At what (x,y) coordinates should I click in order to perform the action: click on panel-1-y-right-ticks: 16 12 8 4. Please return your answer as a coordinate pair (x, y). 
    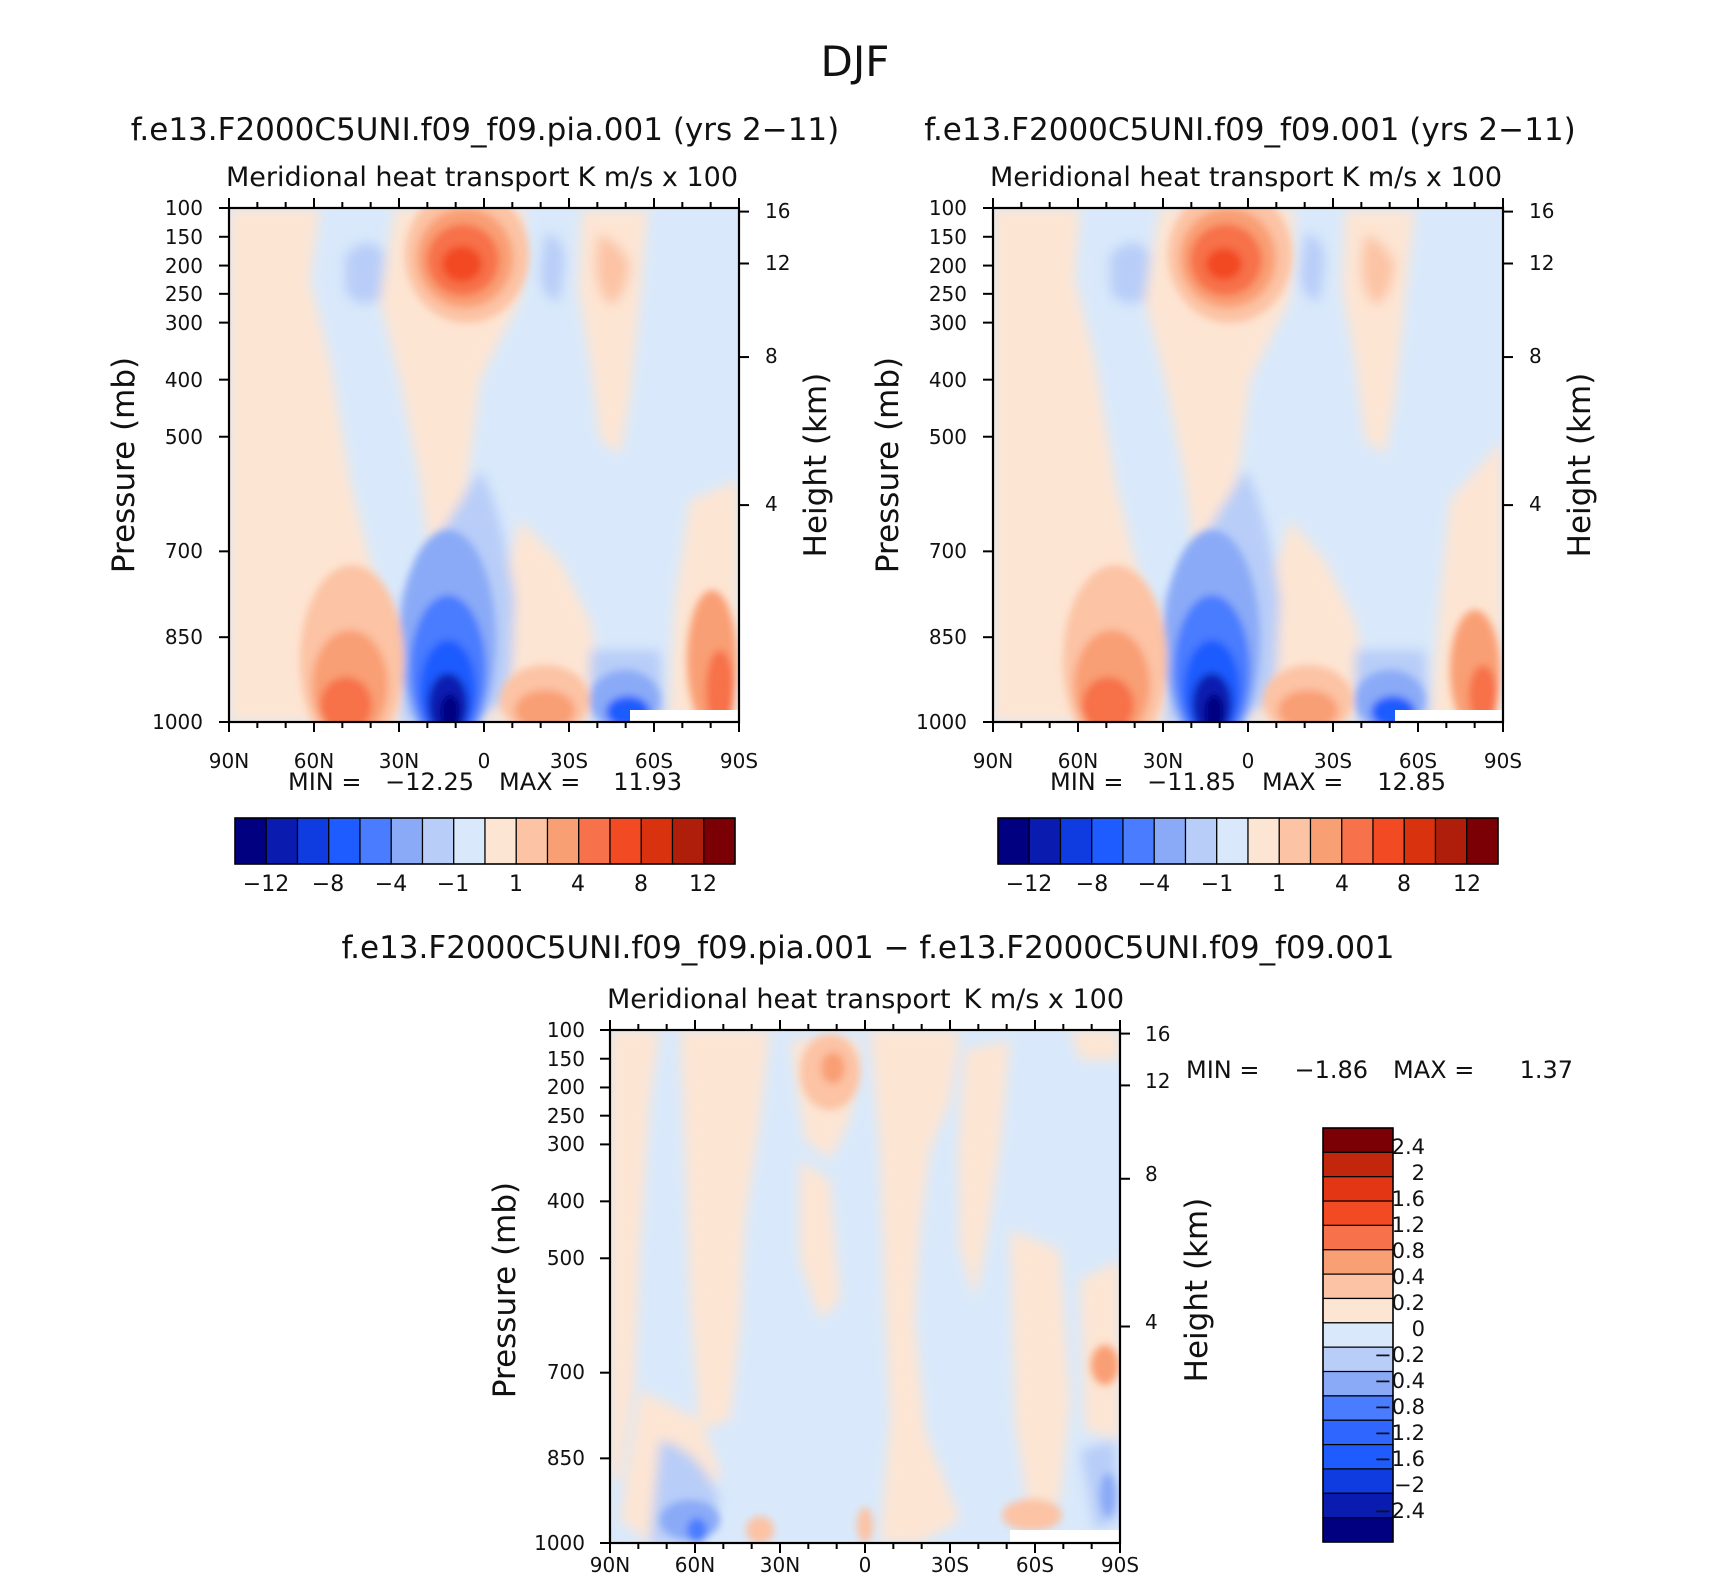
    Looking at the image, I should click on (777, 357).